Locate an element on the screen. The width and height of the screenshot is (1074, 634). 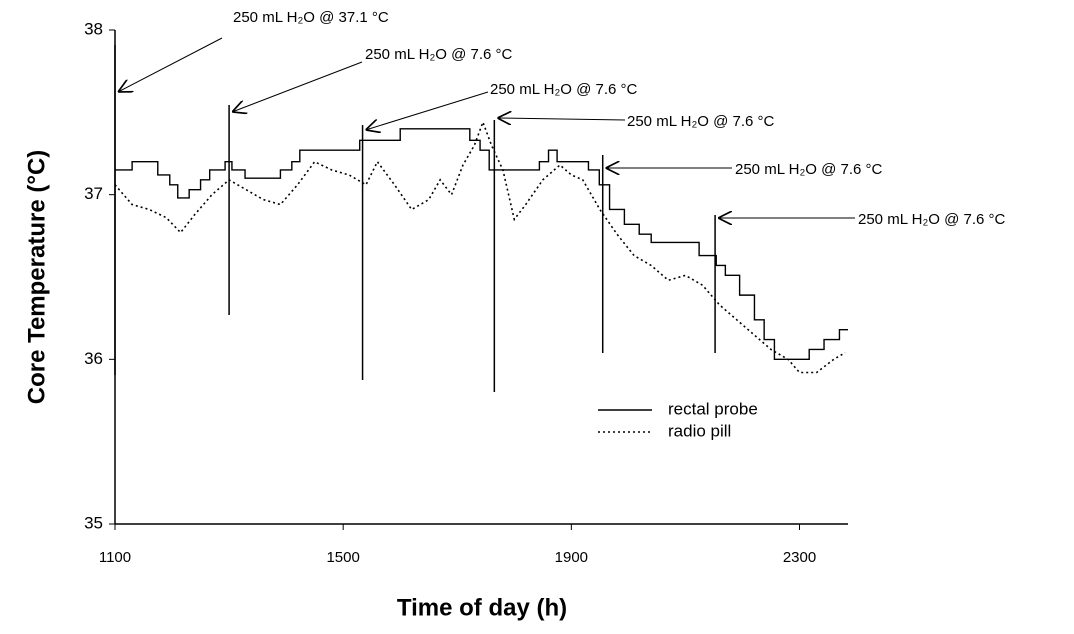
legend-label: rectal probe is located at coordinates (713, 408).